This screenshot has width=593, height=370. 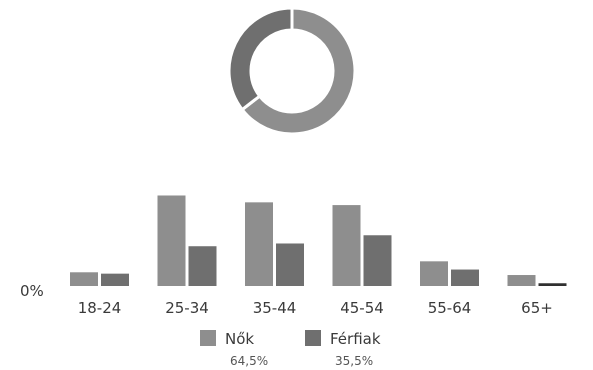 I want to click on bar-women-65+, so click(x=521, y=280).